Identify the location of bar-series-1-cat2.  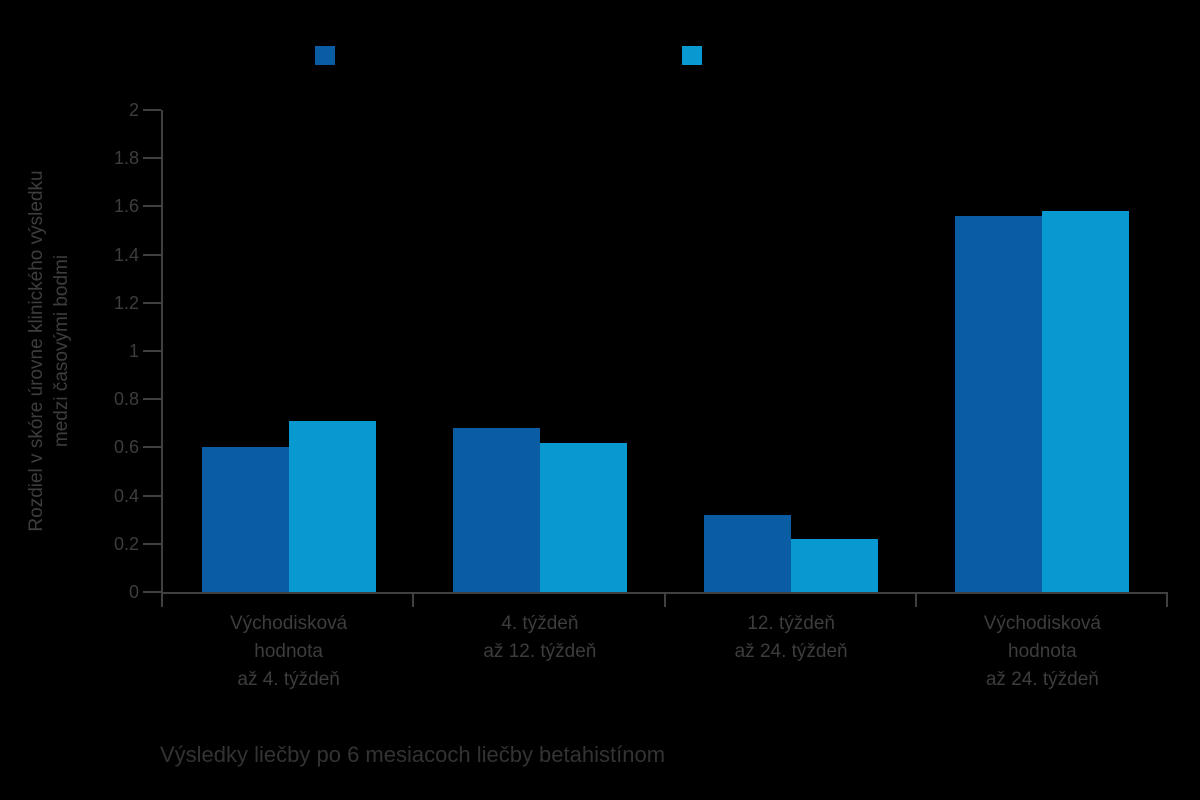
(496, 510).